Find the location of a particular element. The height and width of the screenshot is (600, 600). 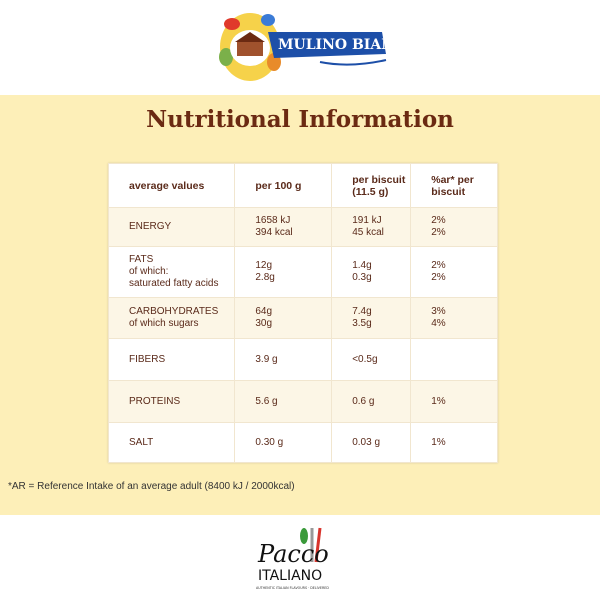

cell-line: 394 kcal is located at coordinates (274, 232).